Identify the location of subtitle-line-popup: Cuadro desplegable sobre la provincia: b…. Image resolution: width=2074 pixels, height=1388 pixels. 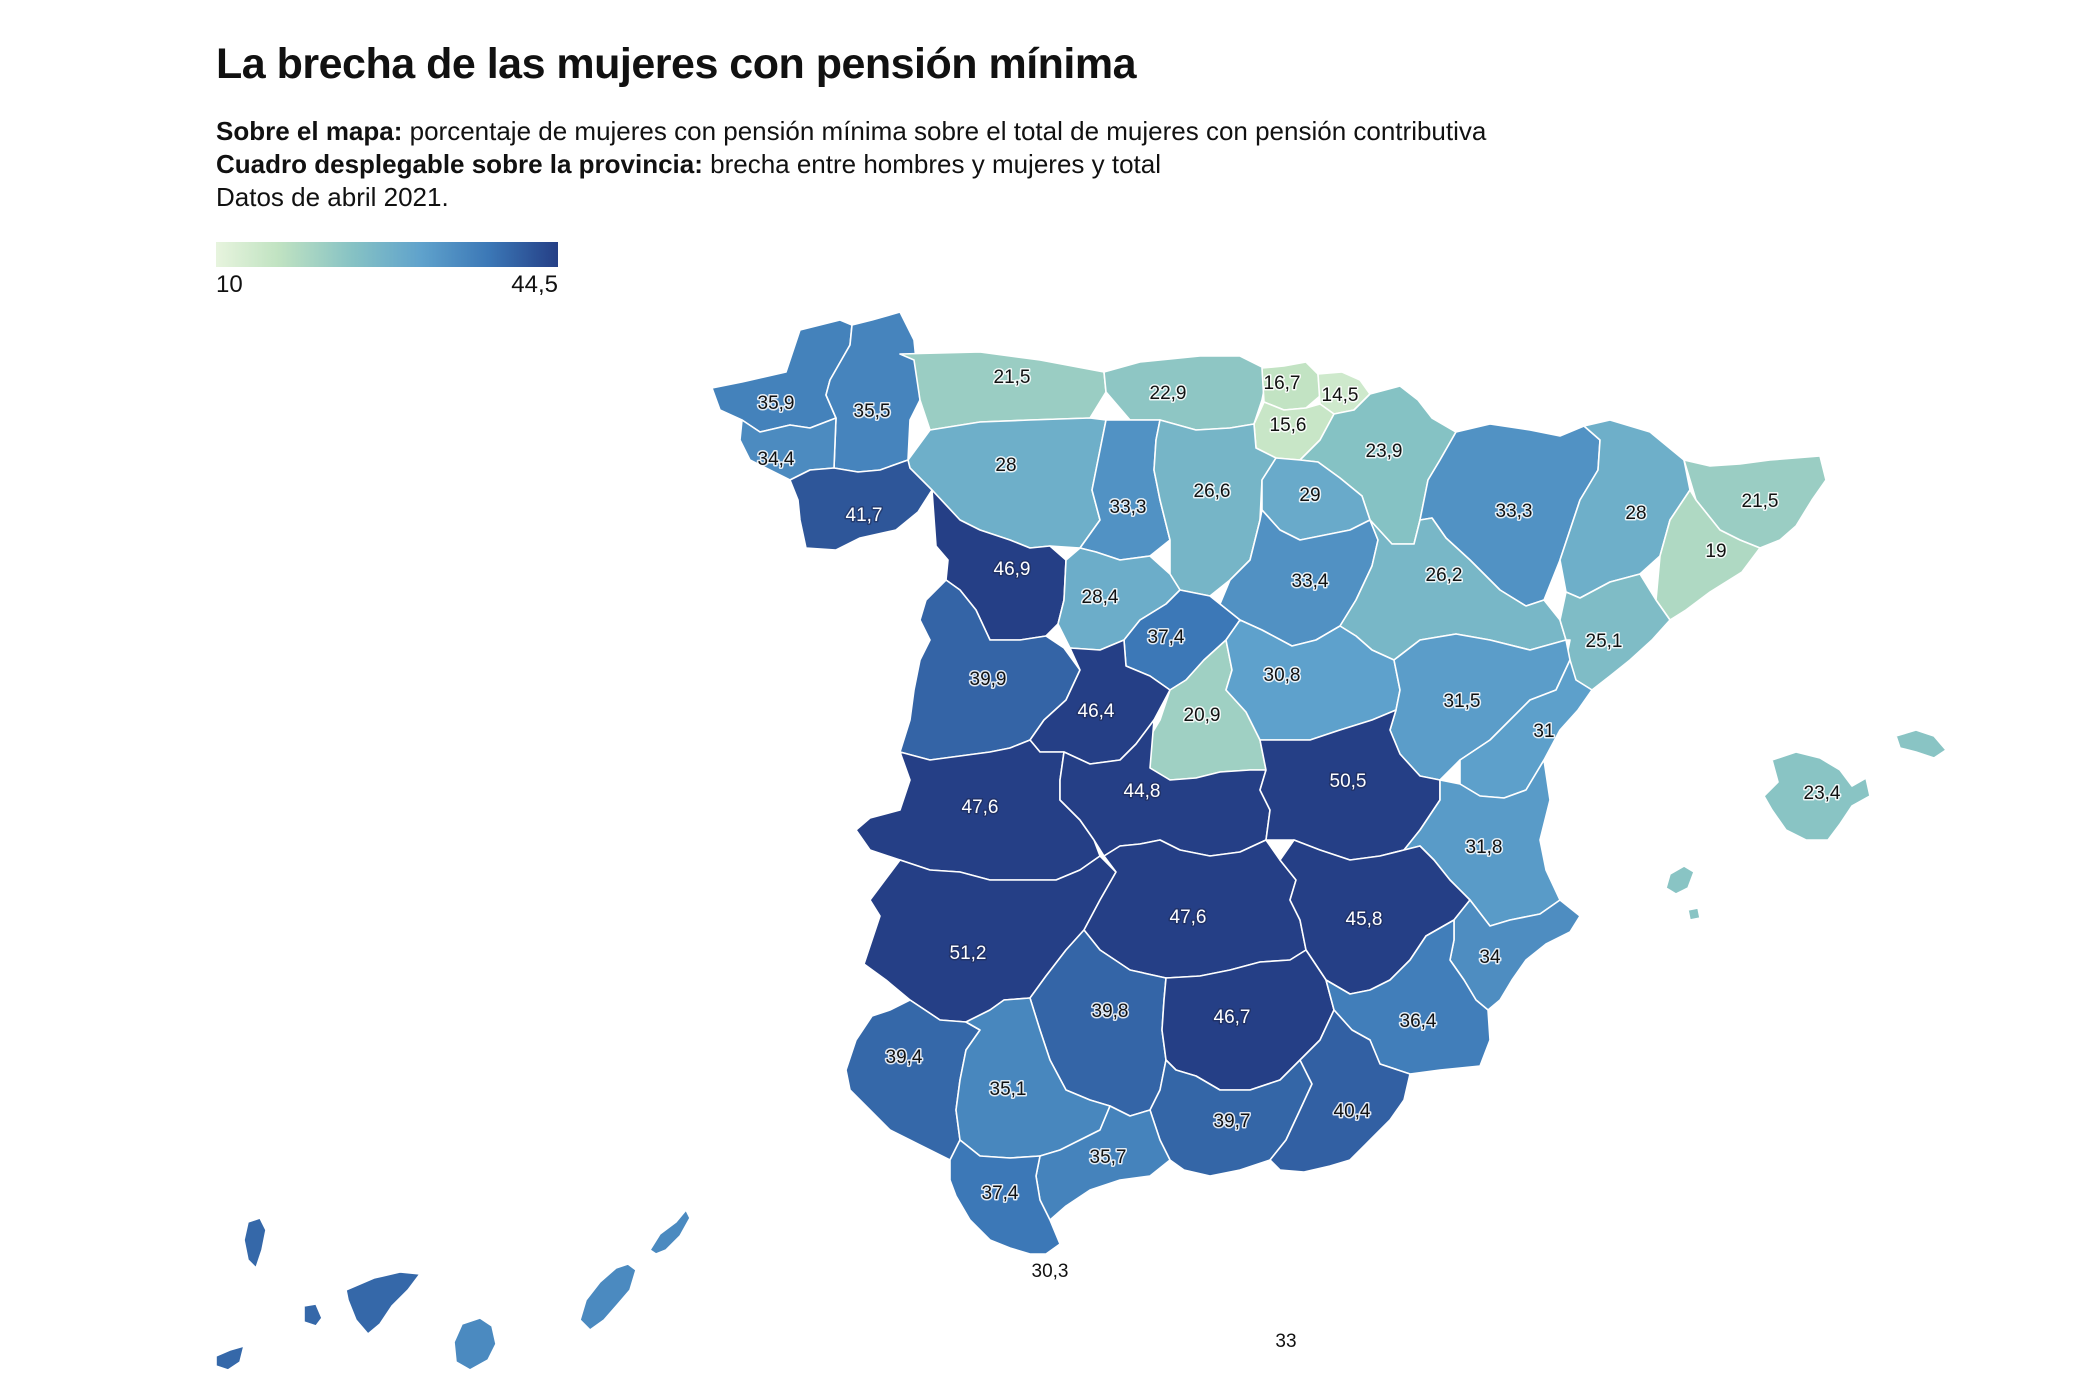
(1066, 164).